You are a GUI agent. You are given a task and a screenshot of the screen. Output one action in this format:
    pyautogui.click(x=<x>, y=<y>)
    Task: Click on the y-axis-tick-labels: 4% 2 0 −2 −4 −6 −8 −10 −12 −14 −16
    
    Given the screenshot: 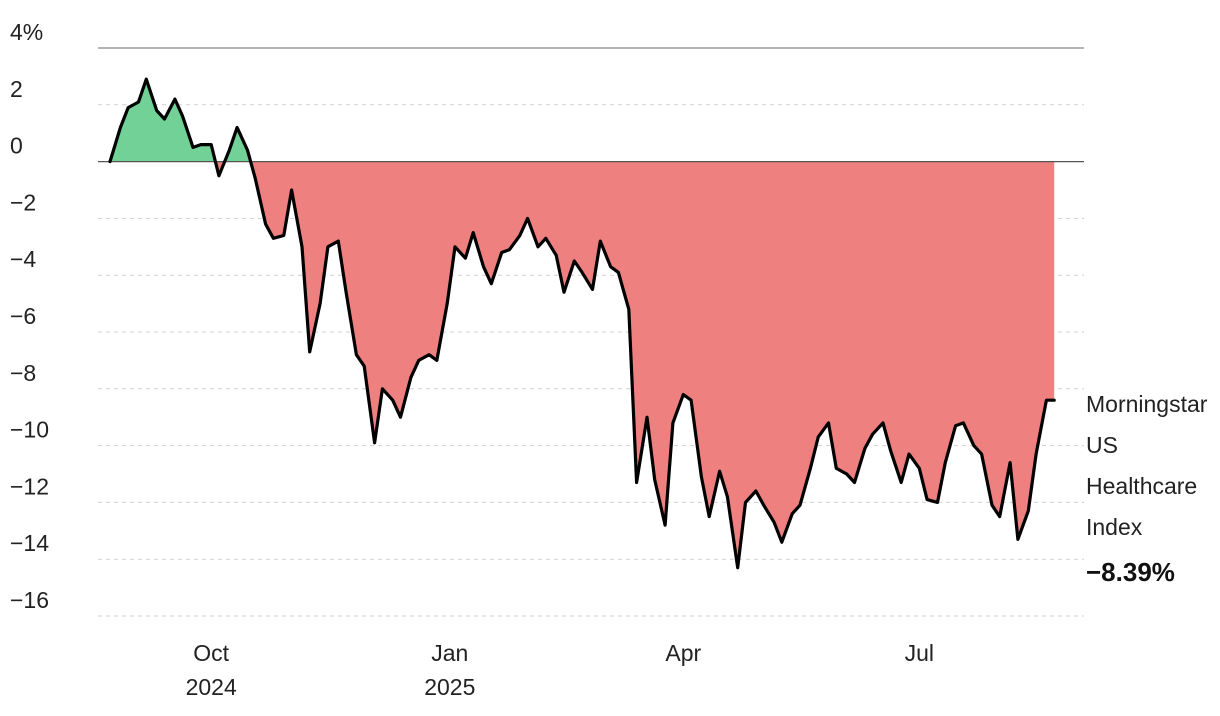 What is the action you would take?
    pyautogui.click(x=29, y=316)
    